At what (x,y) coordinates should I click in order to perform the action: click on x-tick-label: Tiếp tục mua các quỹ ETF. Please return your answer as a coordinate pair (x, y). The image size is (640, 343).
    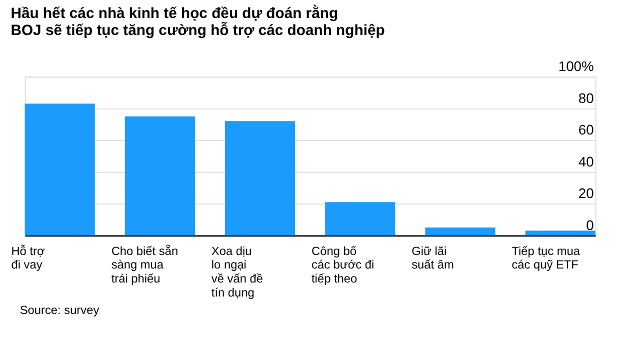
    Looking at the image, I should click on (546, 258).